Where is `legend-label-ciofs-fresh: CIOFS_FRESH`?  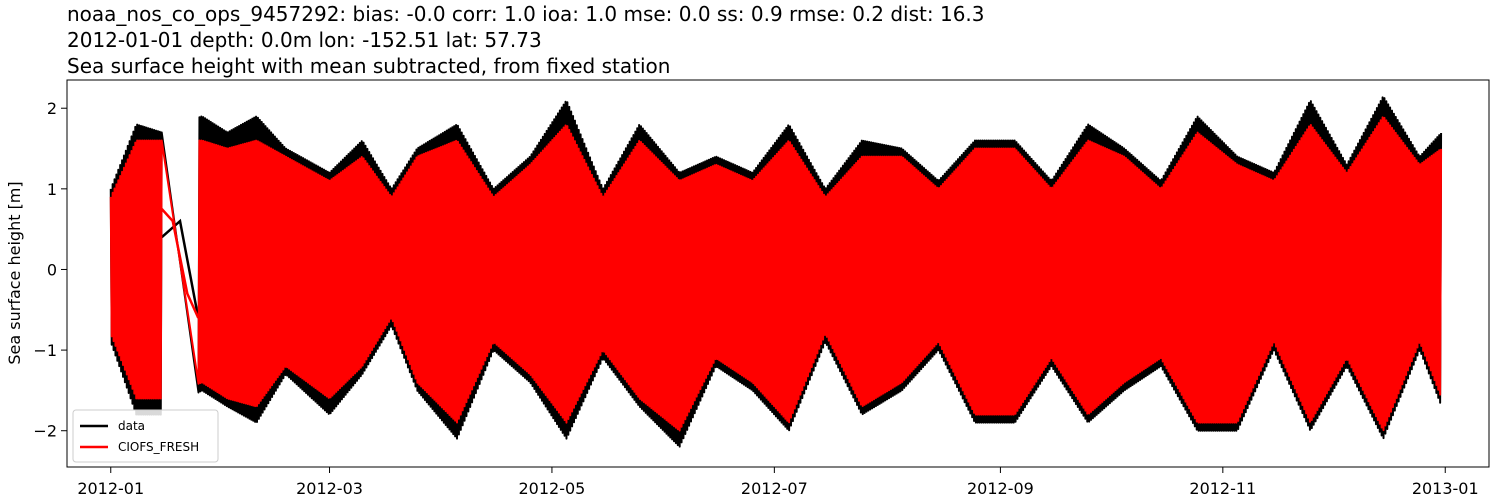 legend-label-ciofs-fresh: CIOFS_FRESH is located at coordinates (158, 447).